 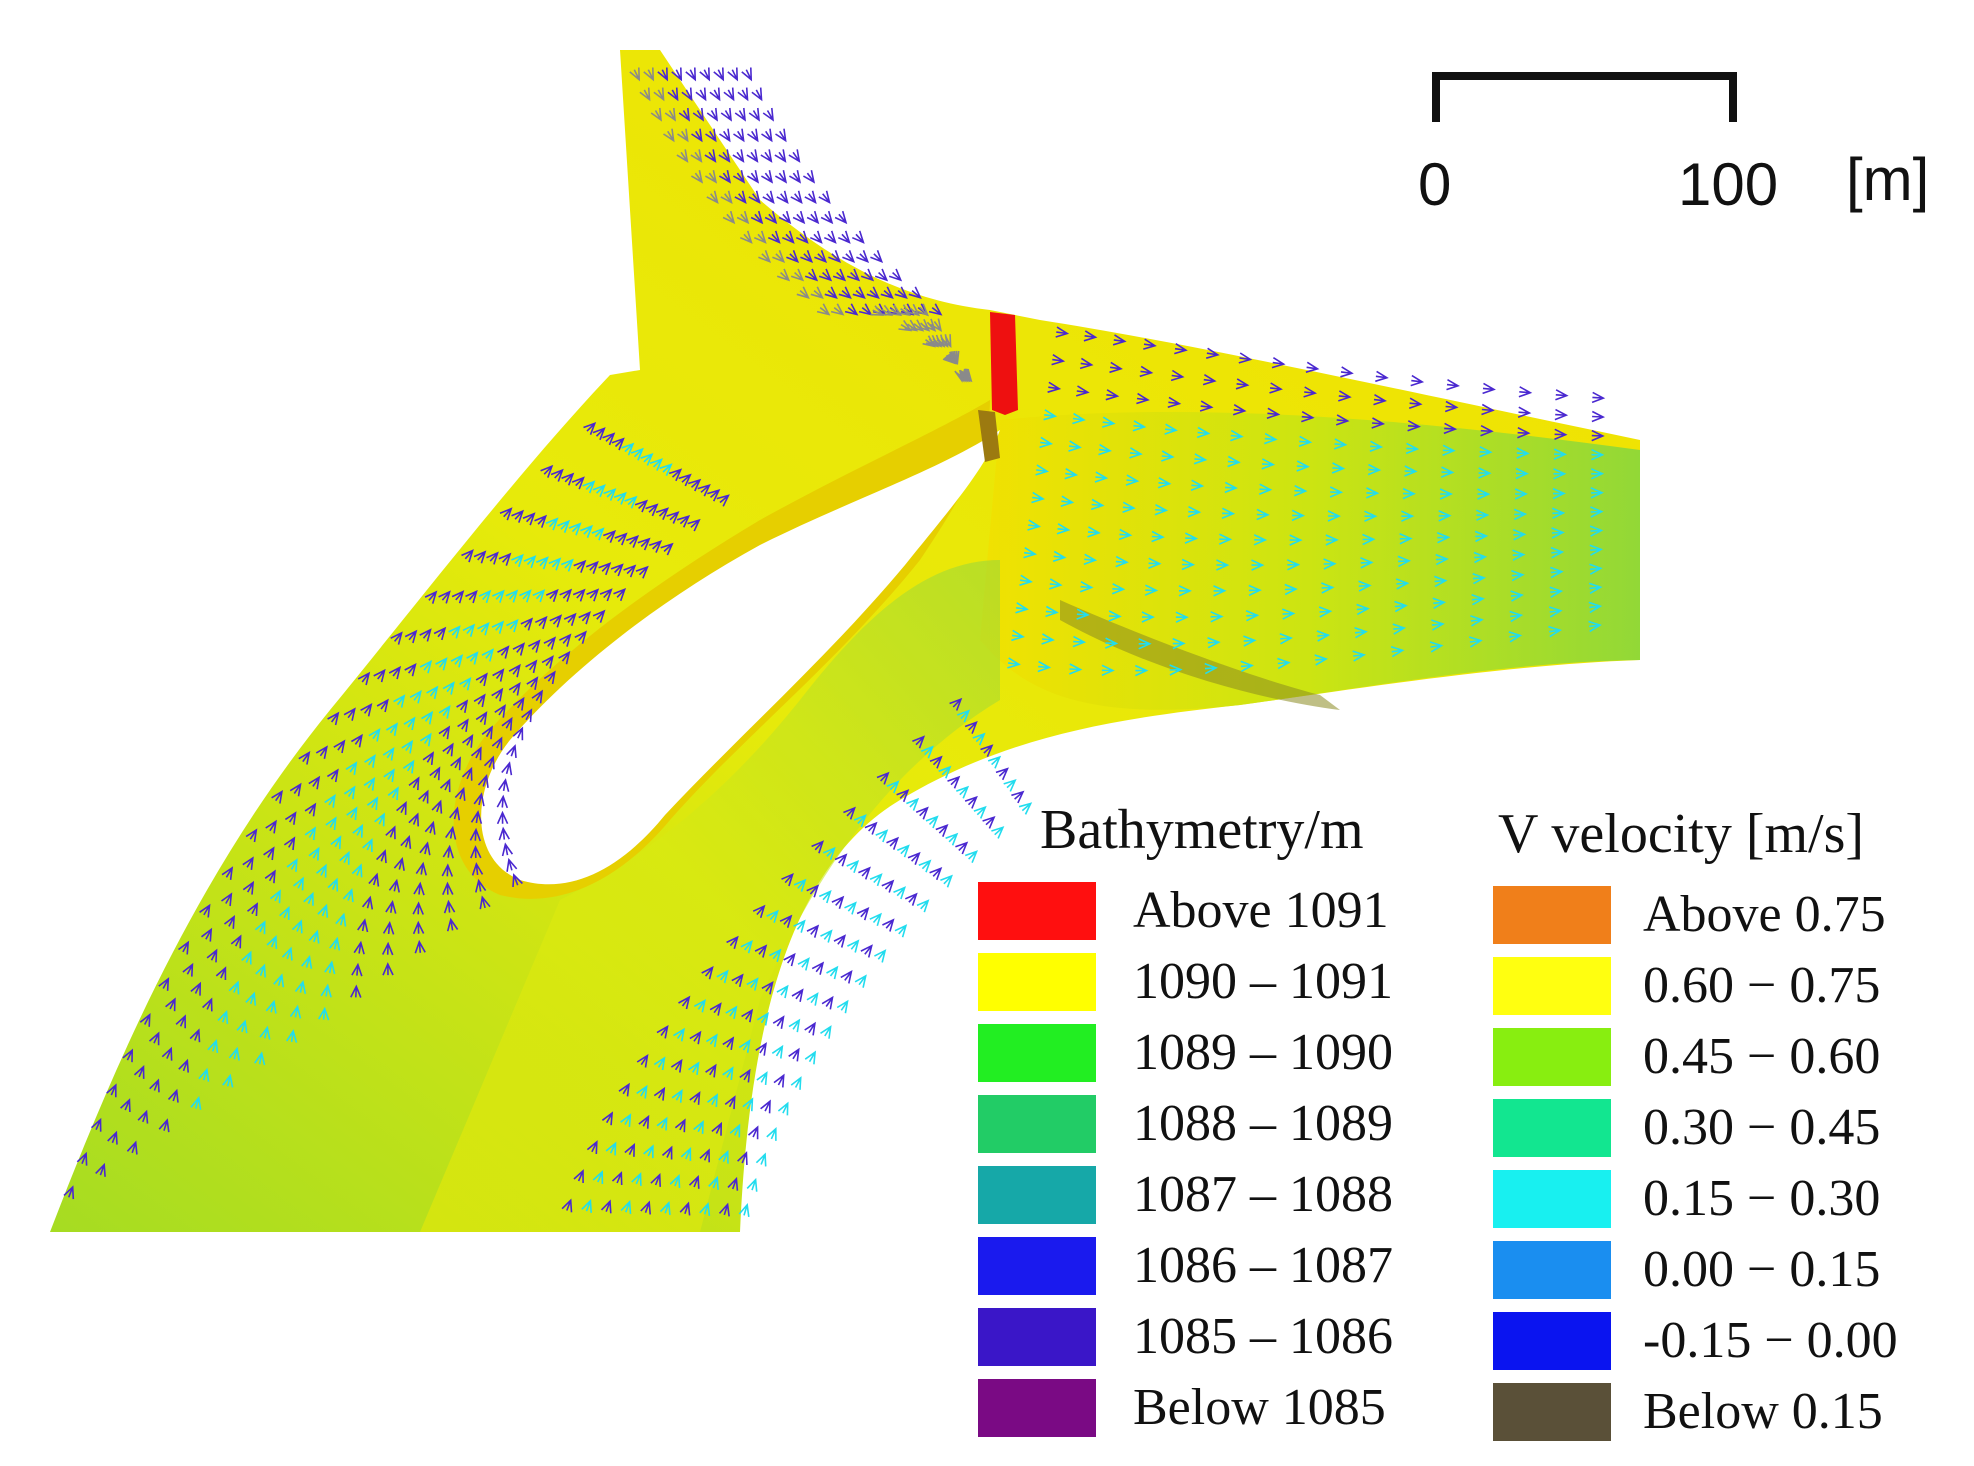 I want to click on velocity-legend-label: 0.30 − 0.45, so click(x=1762, y=1127).